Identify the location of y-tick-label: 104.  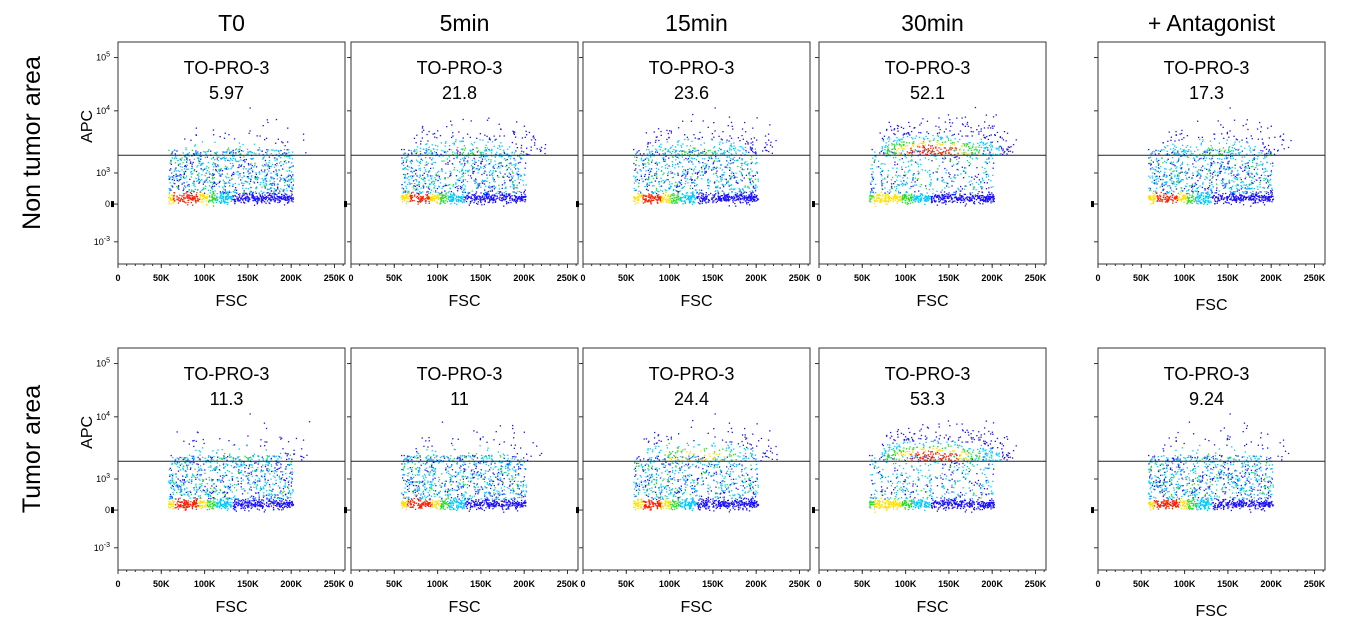
(103, 110).